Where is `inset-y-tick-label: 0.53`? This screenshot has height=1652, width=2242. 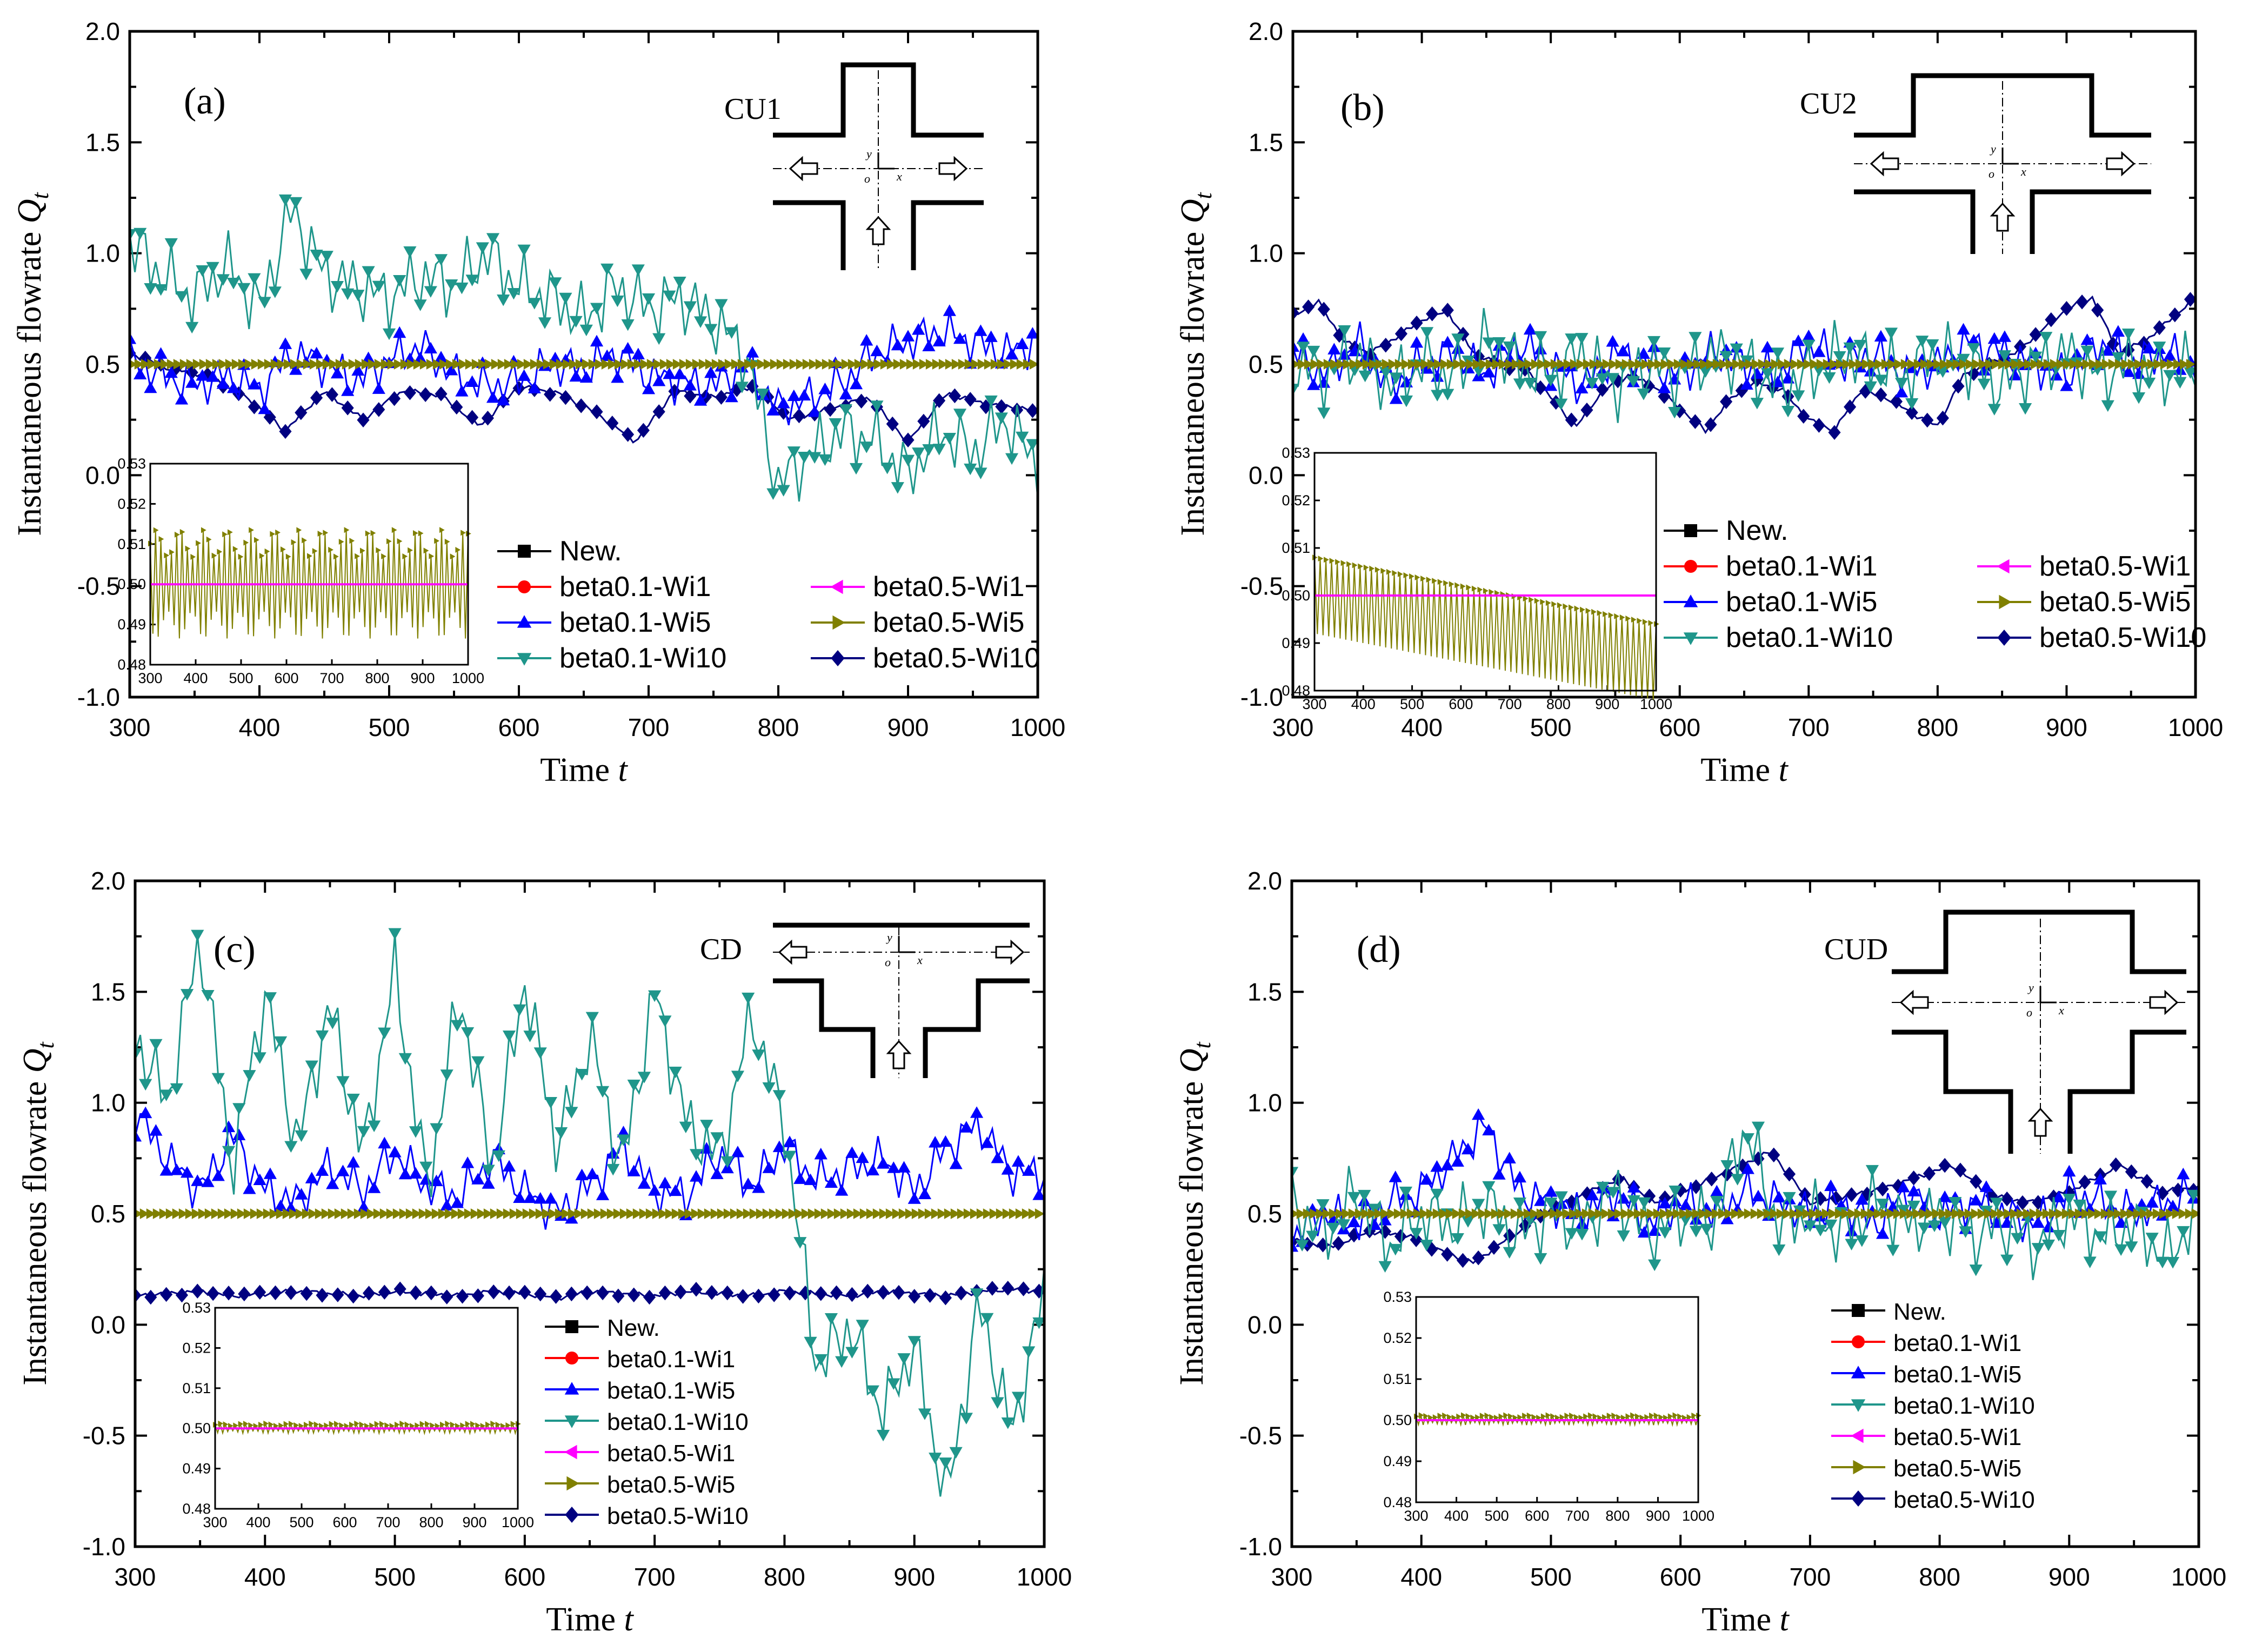 inset-y-tick-label: 0.53 is located at coordinates (131, 464).